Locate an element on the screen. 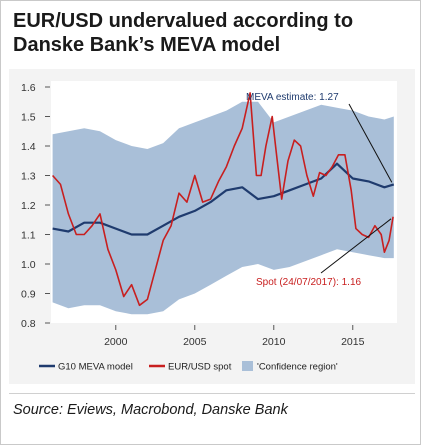 This screenshot has width=423, height=447. meva-line is located at coordinates (223, 199).